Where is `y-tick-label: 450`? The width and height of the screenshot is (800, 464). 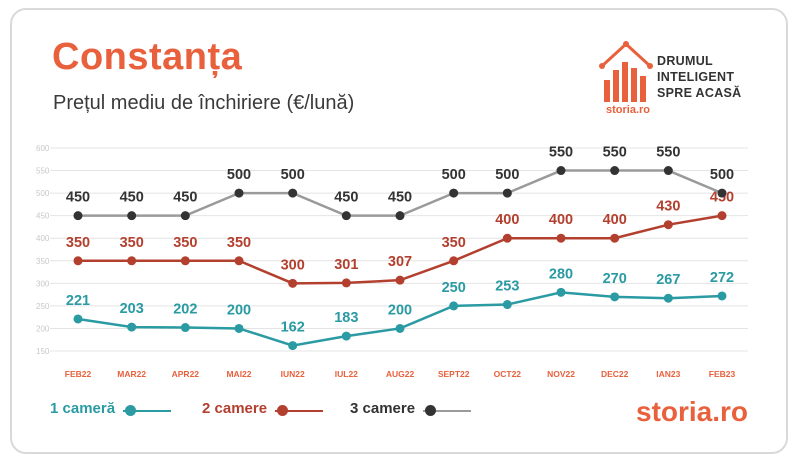
y-tick-label: 450 is located at coordinates (43, 216).